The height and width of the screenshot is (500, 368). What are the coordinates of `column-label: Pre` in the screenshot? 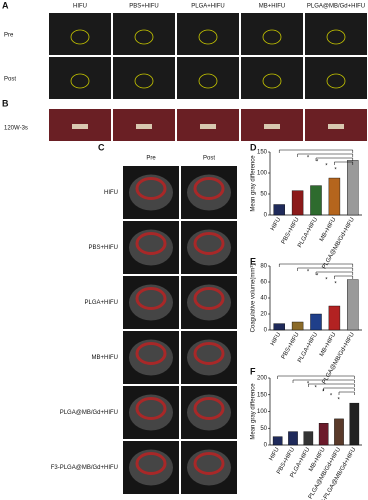 It's located at (151, 159).